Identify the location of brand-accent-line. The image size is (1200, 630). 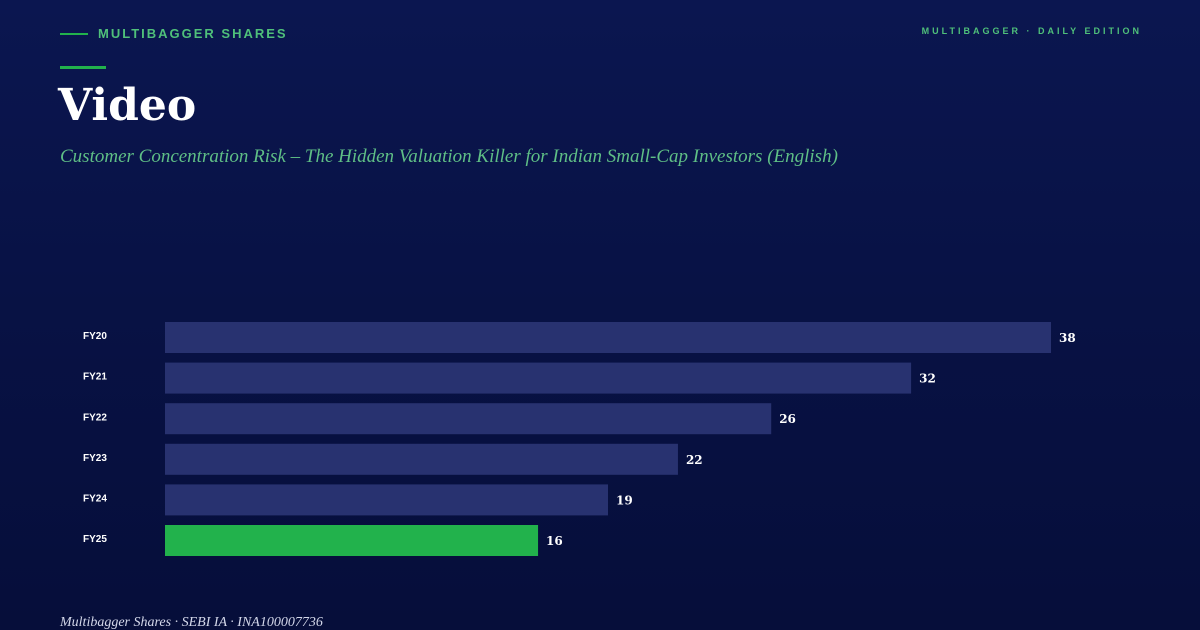
(74, 33).